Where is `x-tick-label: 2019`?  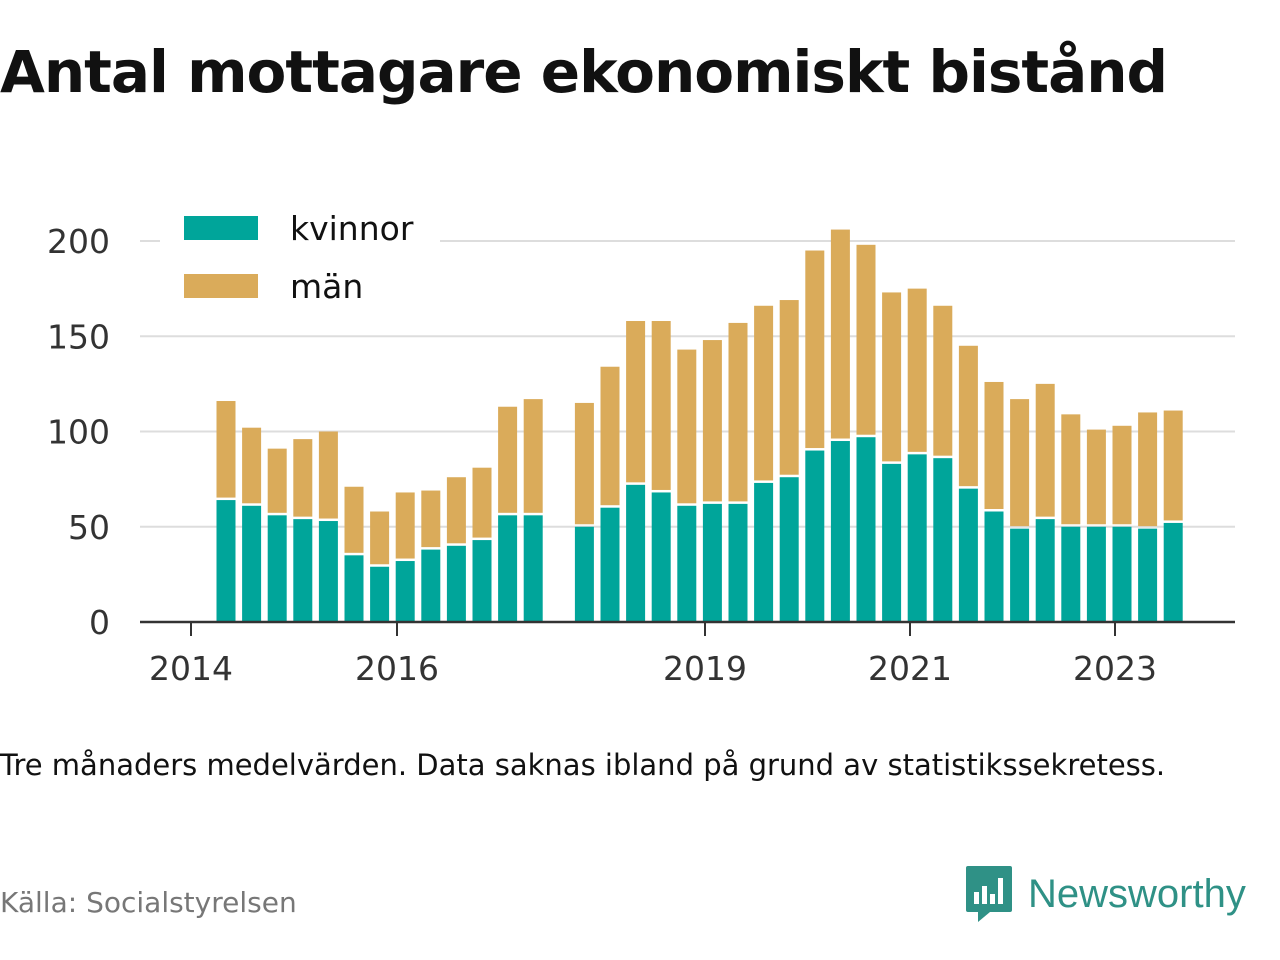 x-tick-label: 2019 is located at coordinates (705, 668).